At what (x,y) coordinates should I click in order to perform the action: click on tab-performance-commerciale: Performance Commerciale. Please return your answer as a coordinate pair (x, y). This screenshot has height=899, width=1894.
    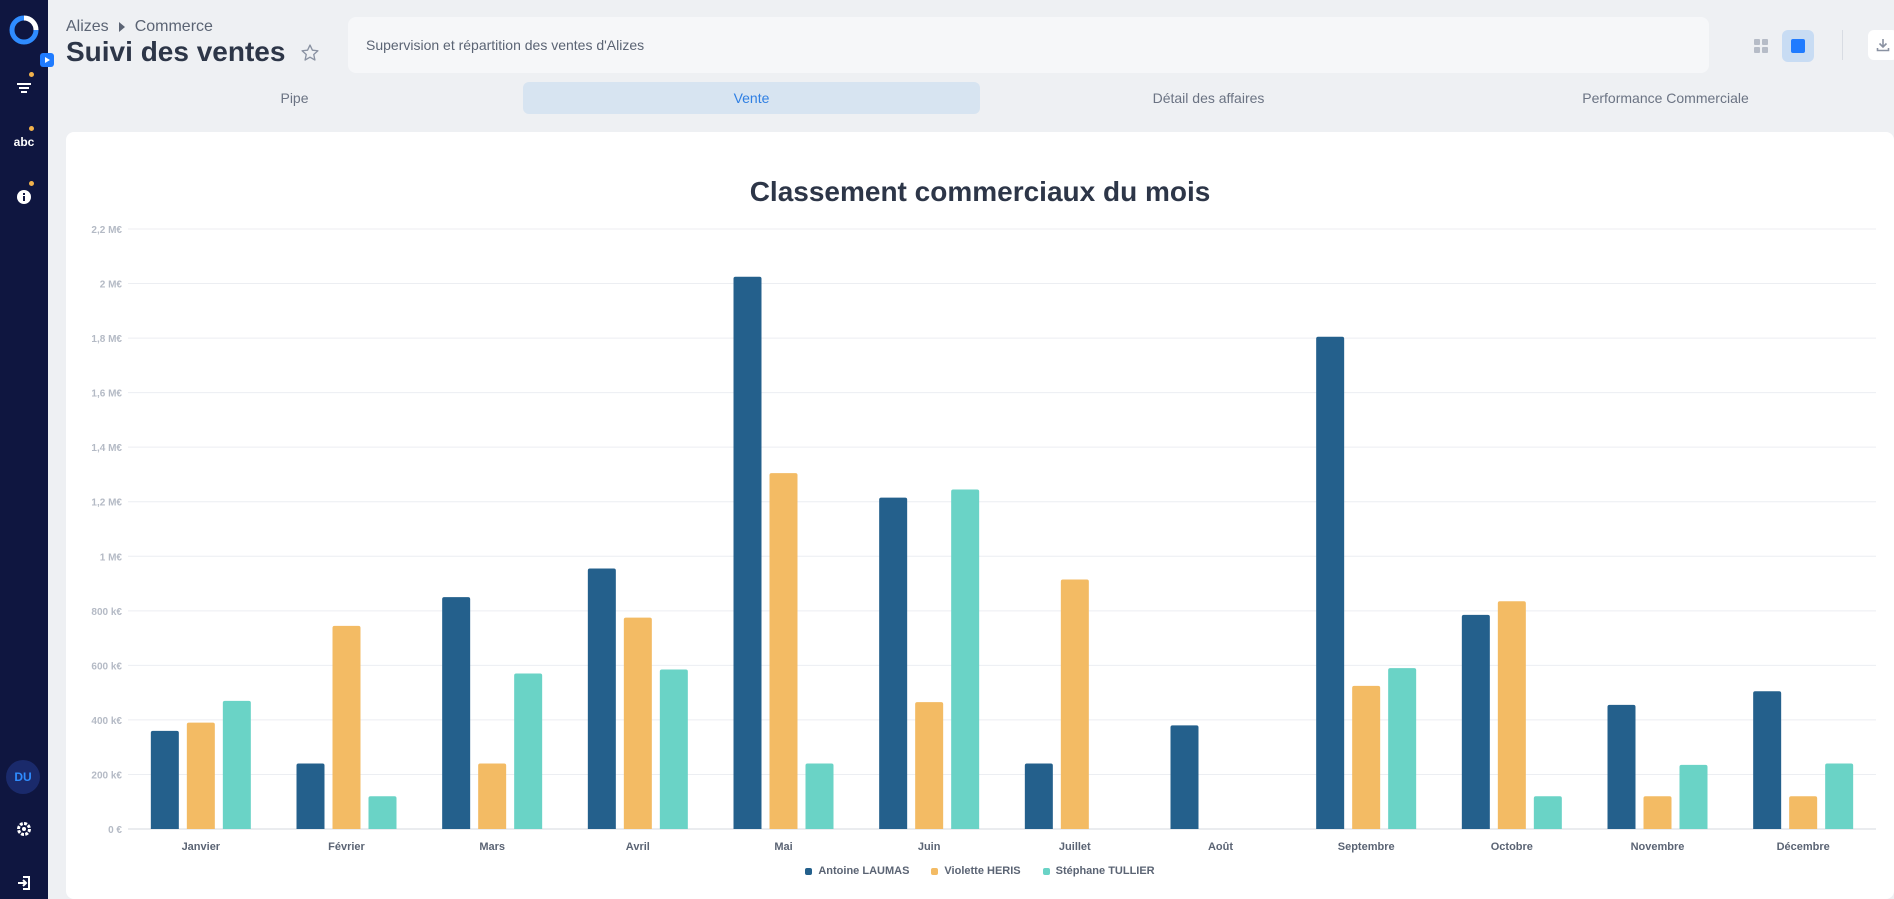
    Looking at the image, I should click on (1665, 98).